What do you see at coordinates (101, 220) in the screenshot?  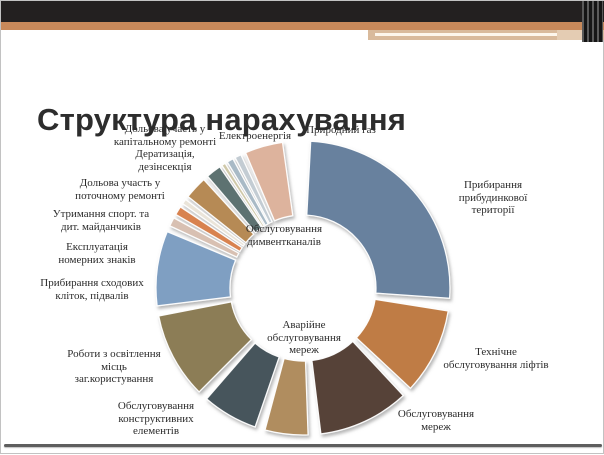 I see `chart-callout: Утримання спорт. та дит. майданчиків` at bounding box center [101, 220].